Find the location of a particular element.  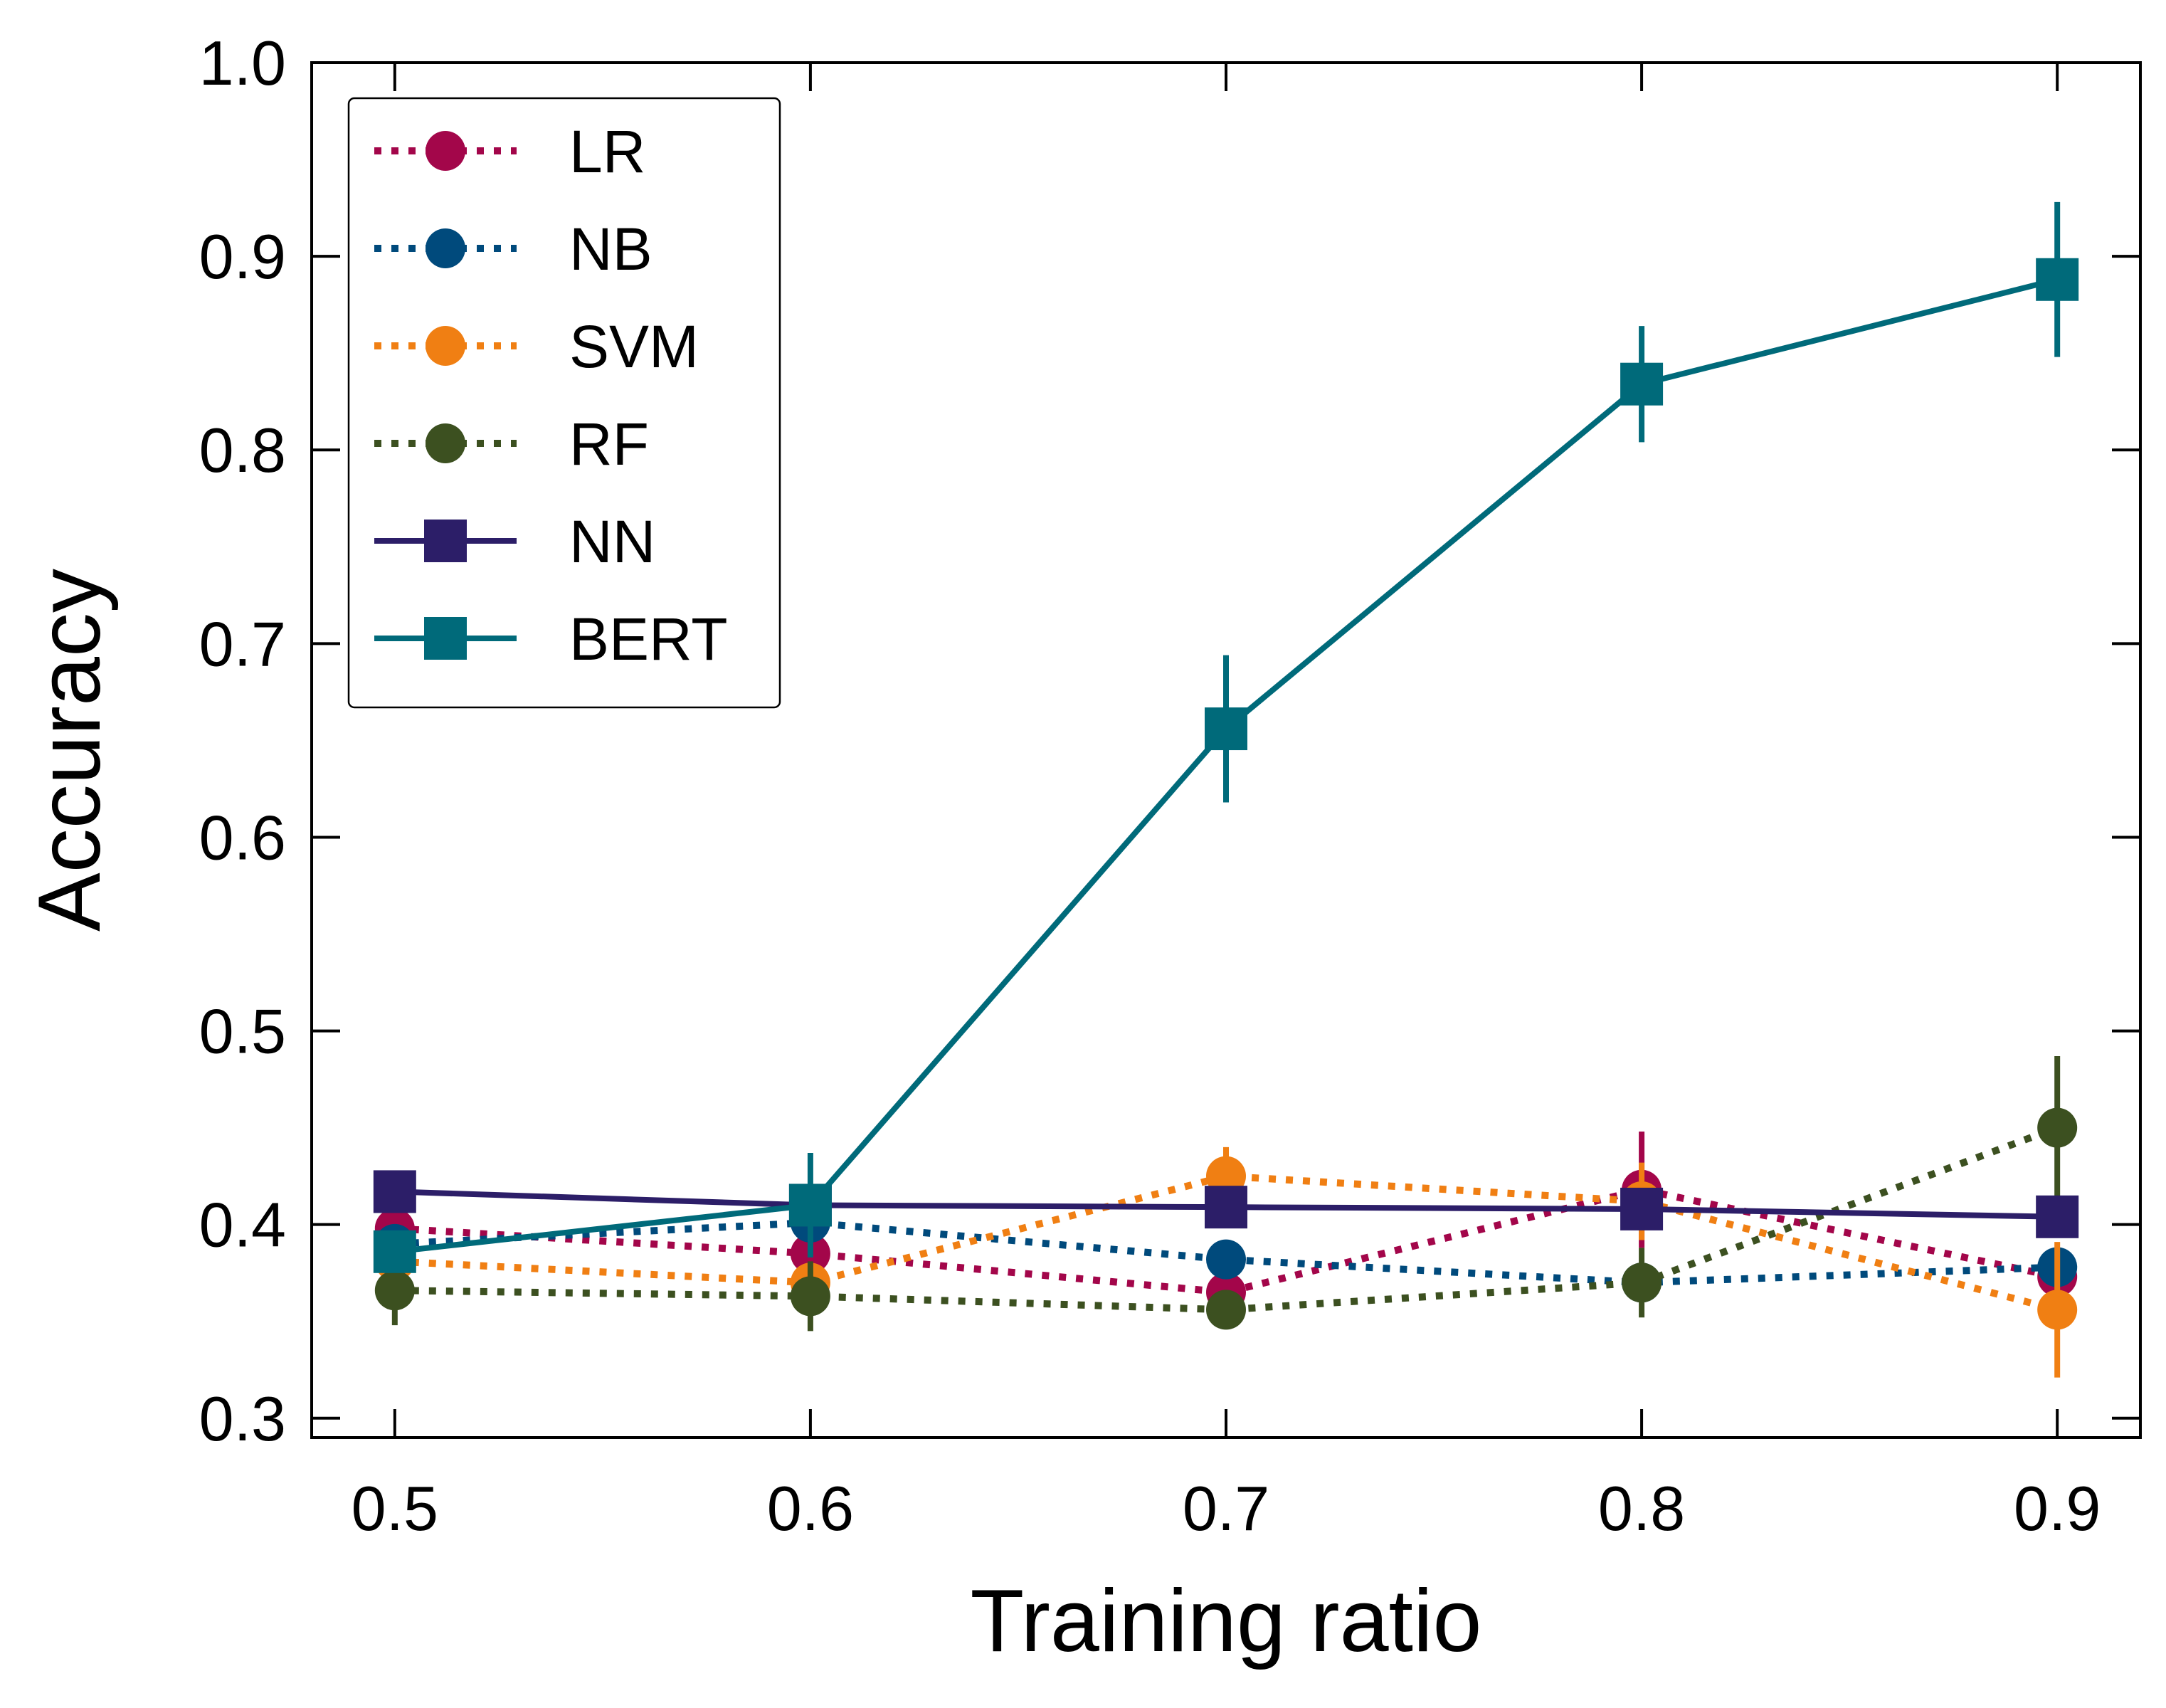

legend-item-rf: RF is located at coordinates (511, 444).